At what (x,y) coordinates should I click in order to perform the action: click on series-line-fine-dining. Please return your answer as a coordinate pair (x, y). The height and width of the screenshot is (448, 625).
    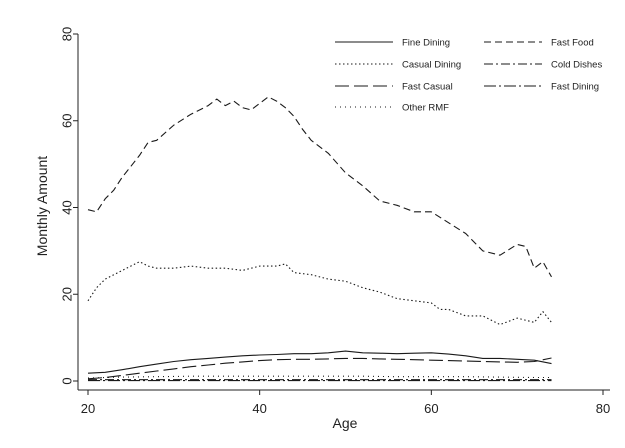
    Looking at the image, I should click on (319, 362).